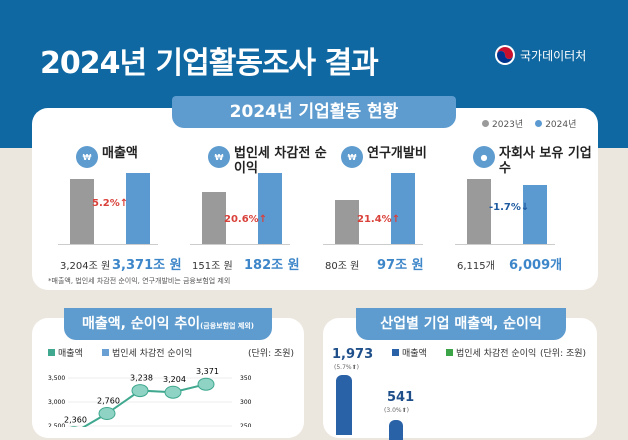  Describe the element at coordinates (409, 352) in the screenshot. I see `industry-legend-sales: 매출액` at that location.